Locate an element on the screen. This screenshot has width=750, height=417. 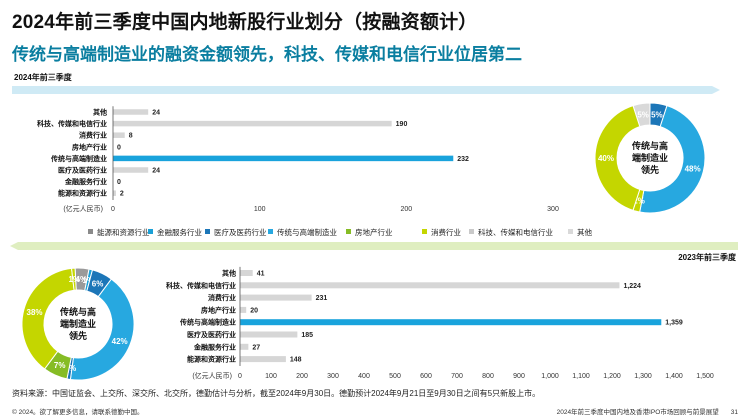
arrow-left-icon is located at coordinates (374, 246).